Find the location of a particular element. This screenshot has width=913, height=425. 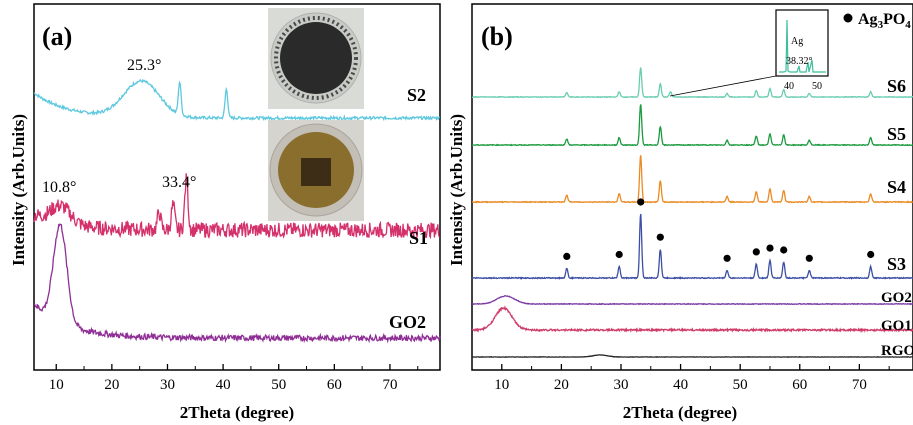

inset-curve is located at coordinates (802, 46).